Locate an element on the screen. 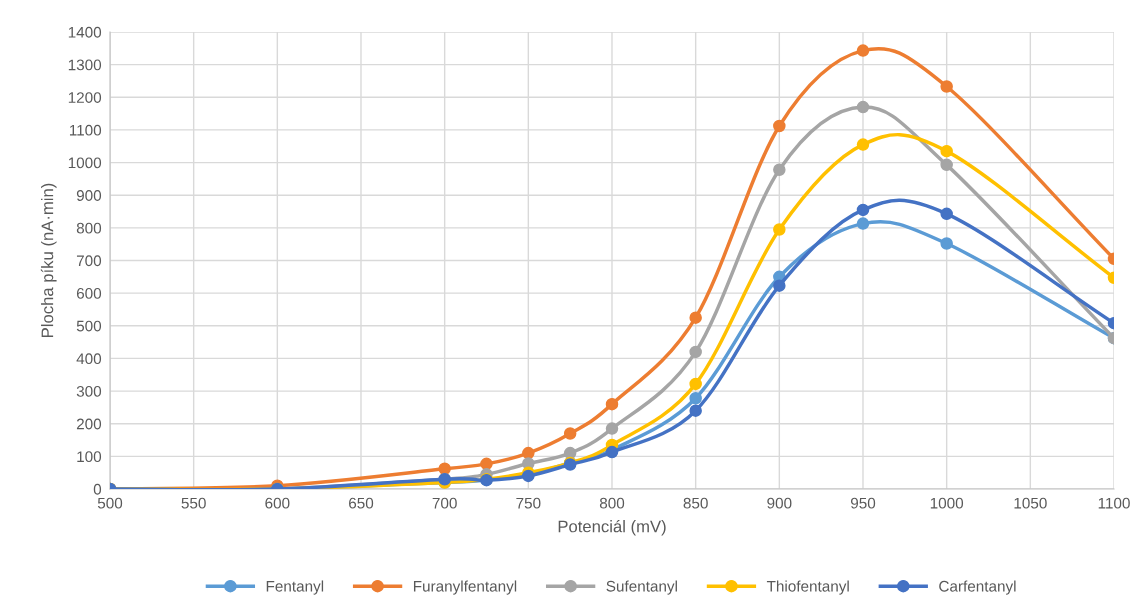  y-tick-label: 400 is located at coordinates (89, 359).